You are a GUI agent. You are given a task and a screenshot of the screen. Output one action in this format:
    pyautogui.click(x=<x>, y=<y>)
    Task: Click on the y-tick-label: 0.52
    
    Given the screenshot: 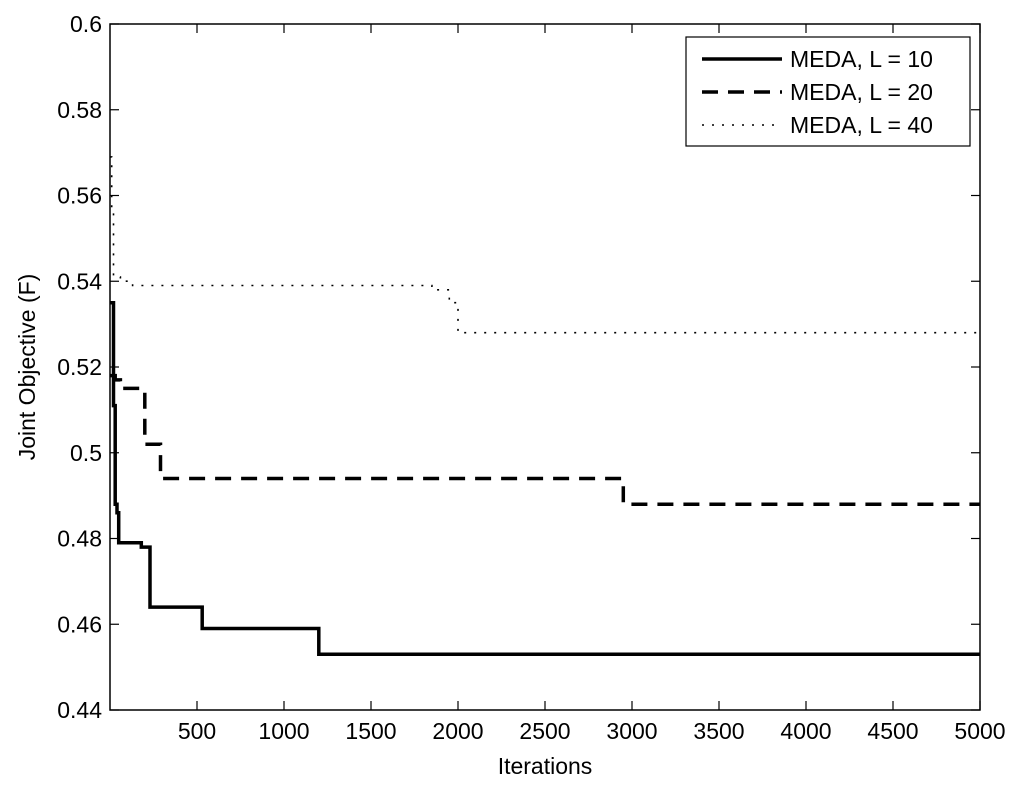 What is the action you would take?
    pyautogui.click(x=79, y=367)
    